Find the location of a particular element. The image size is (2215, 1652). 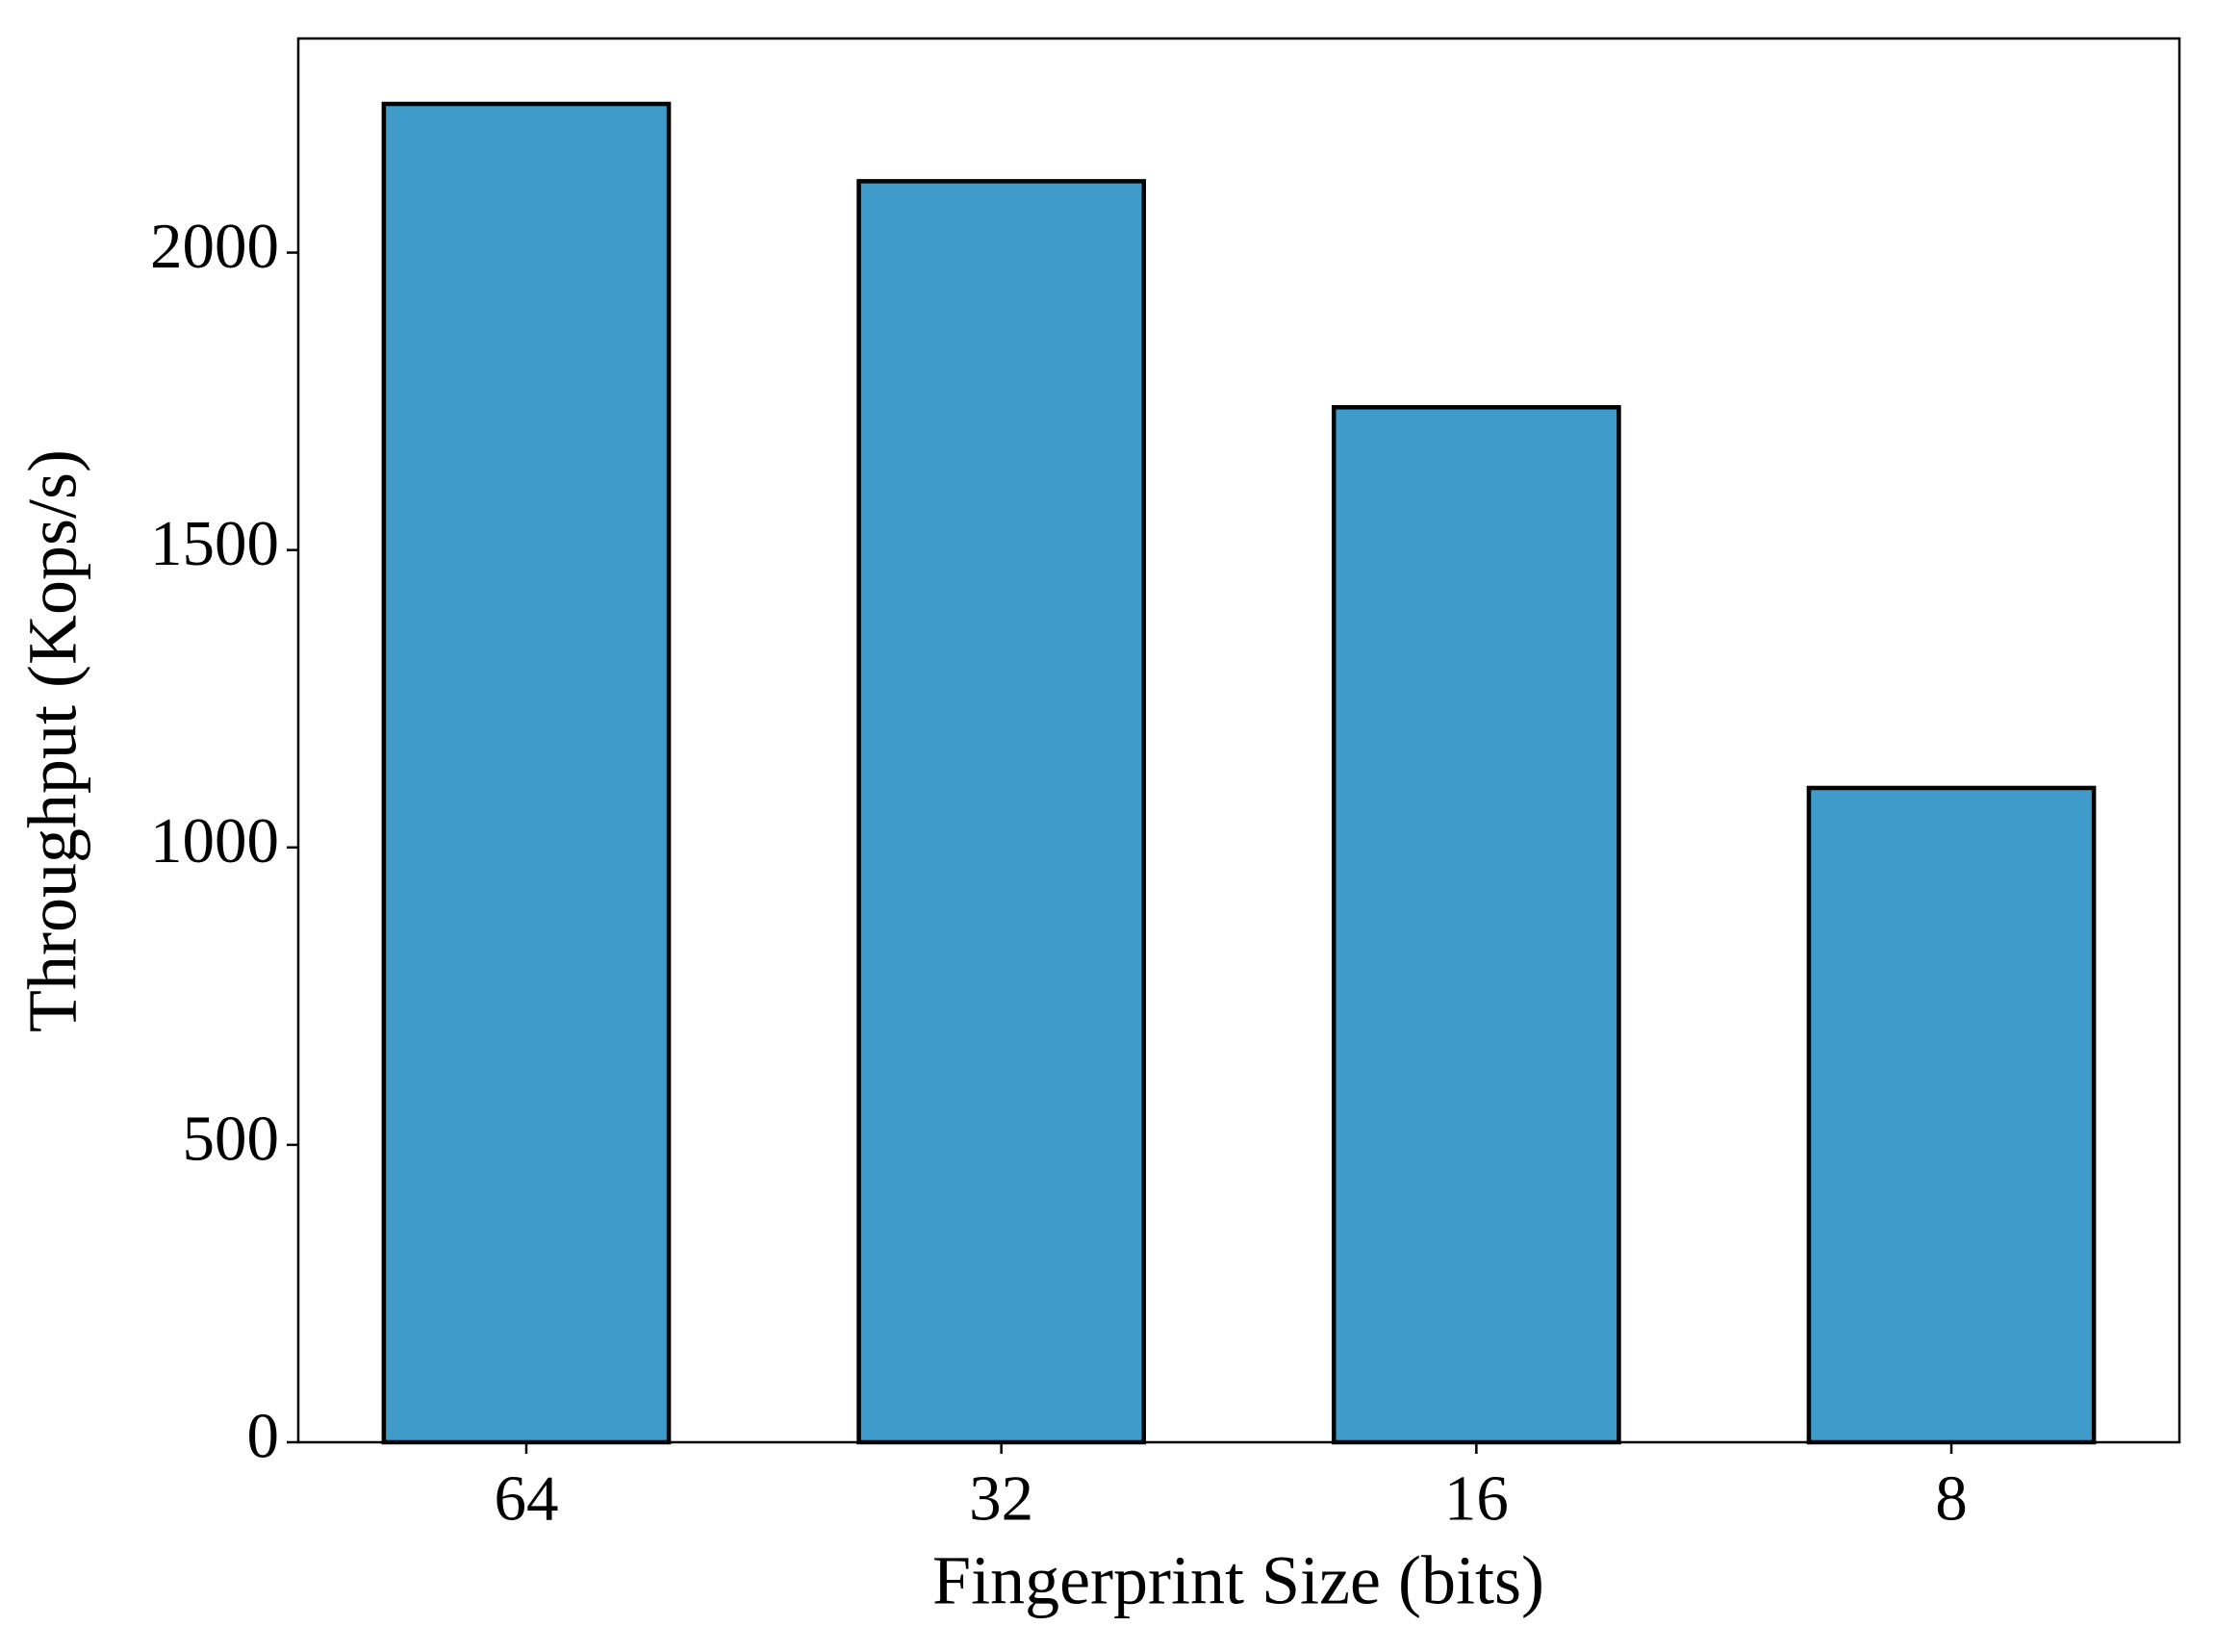

y-tick-label: 0 is located at coordinates (264, 1435).